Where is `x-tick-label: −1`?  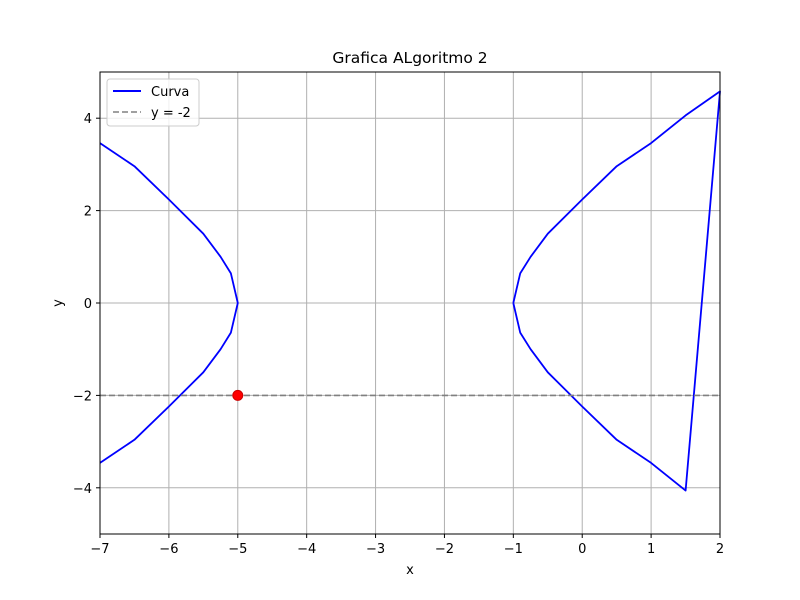
x-tick-label: −1 is located at coordinates (513, 549).